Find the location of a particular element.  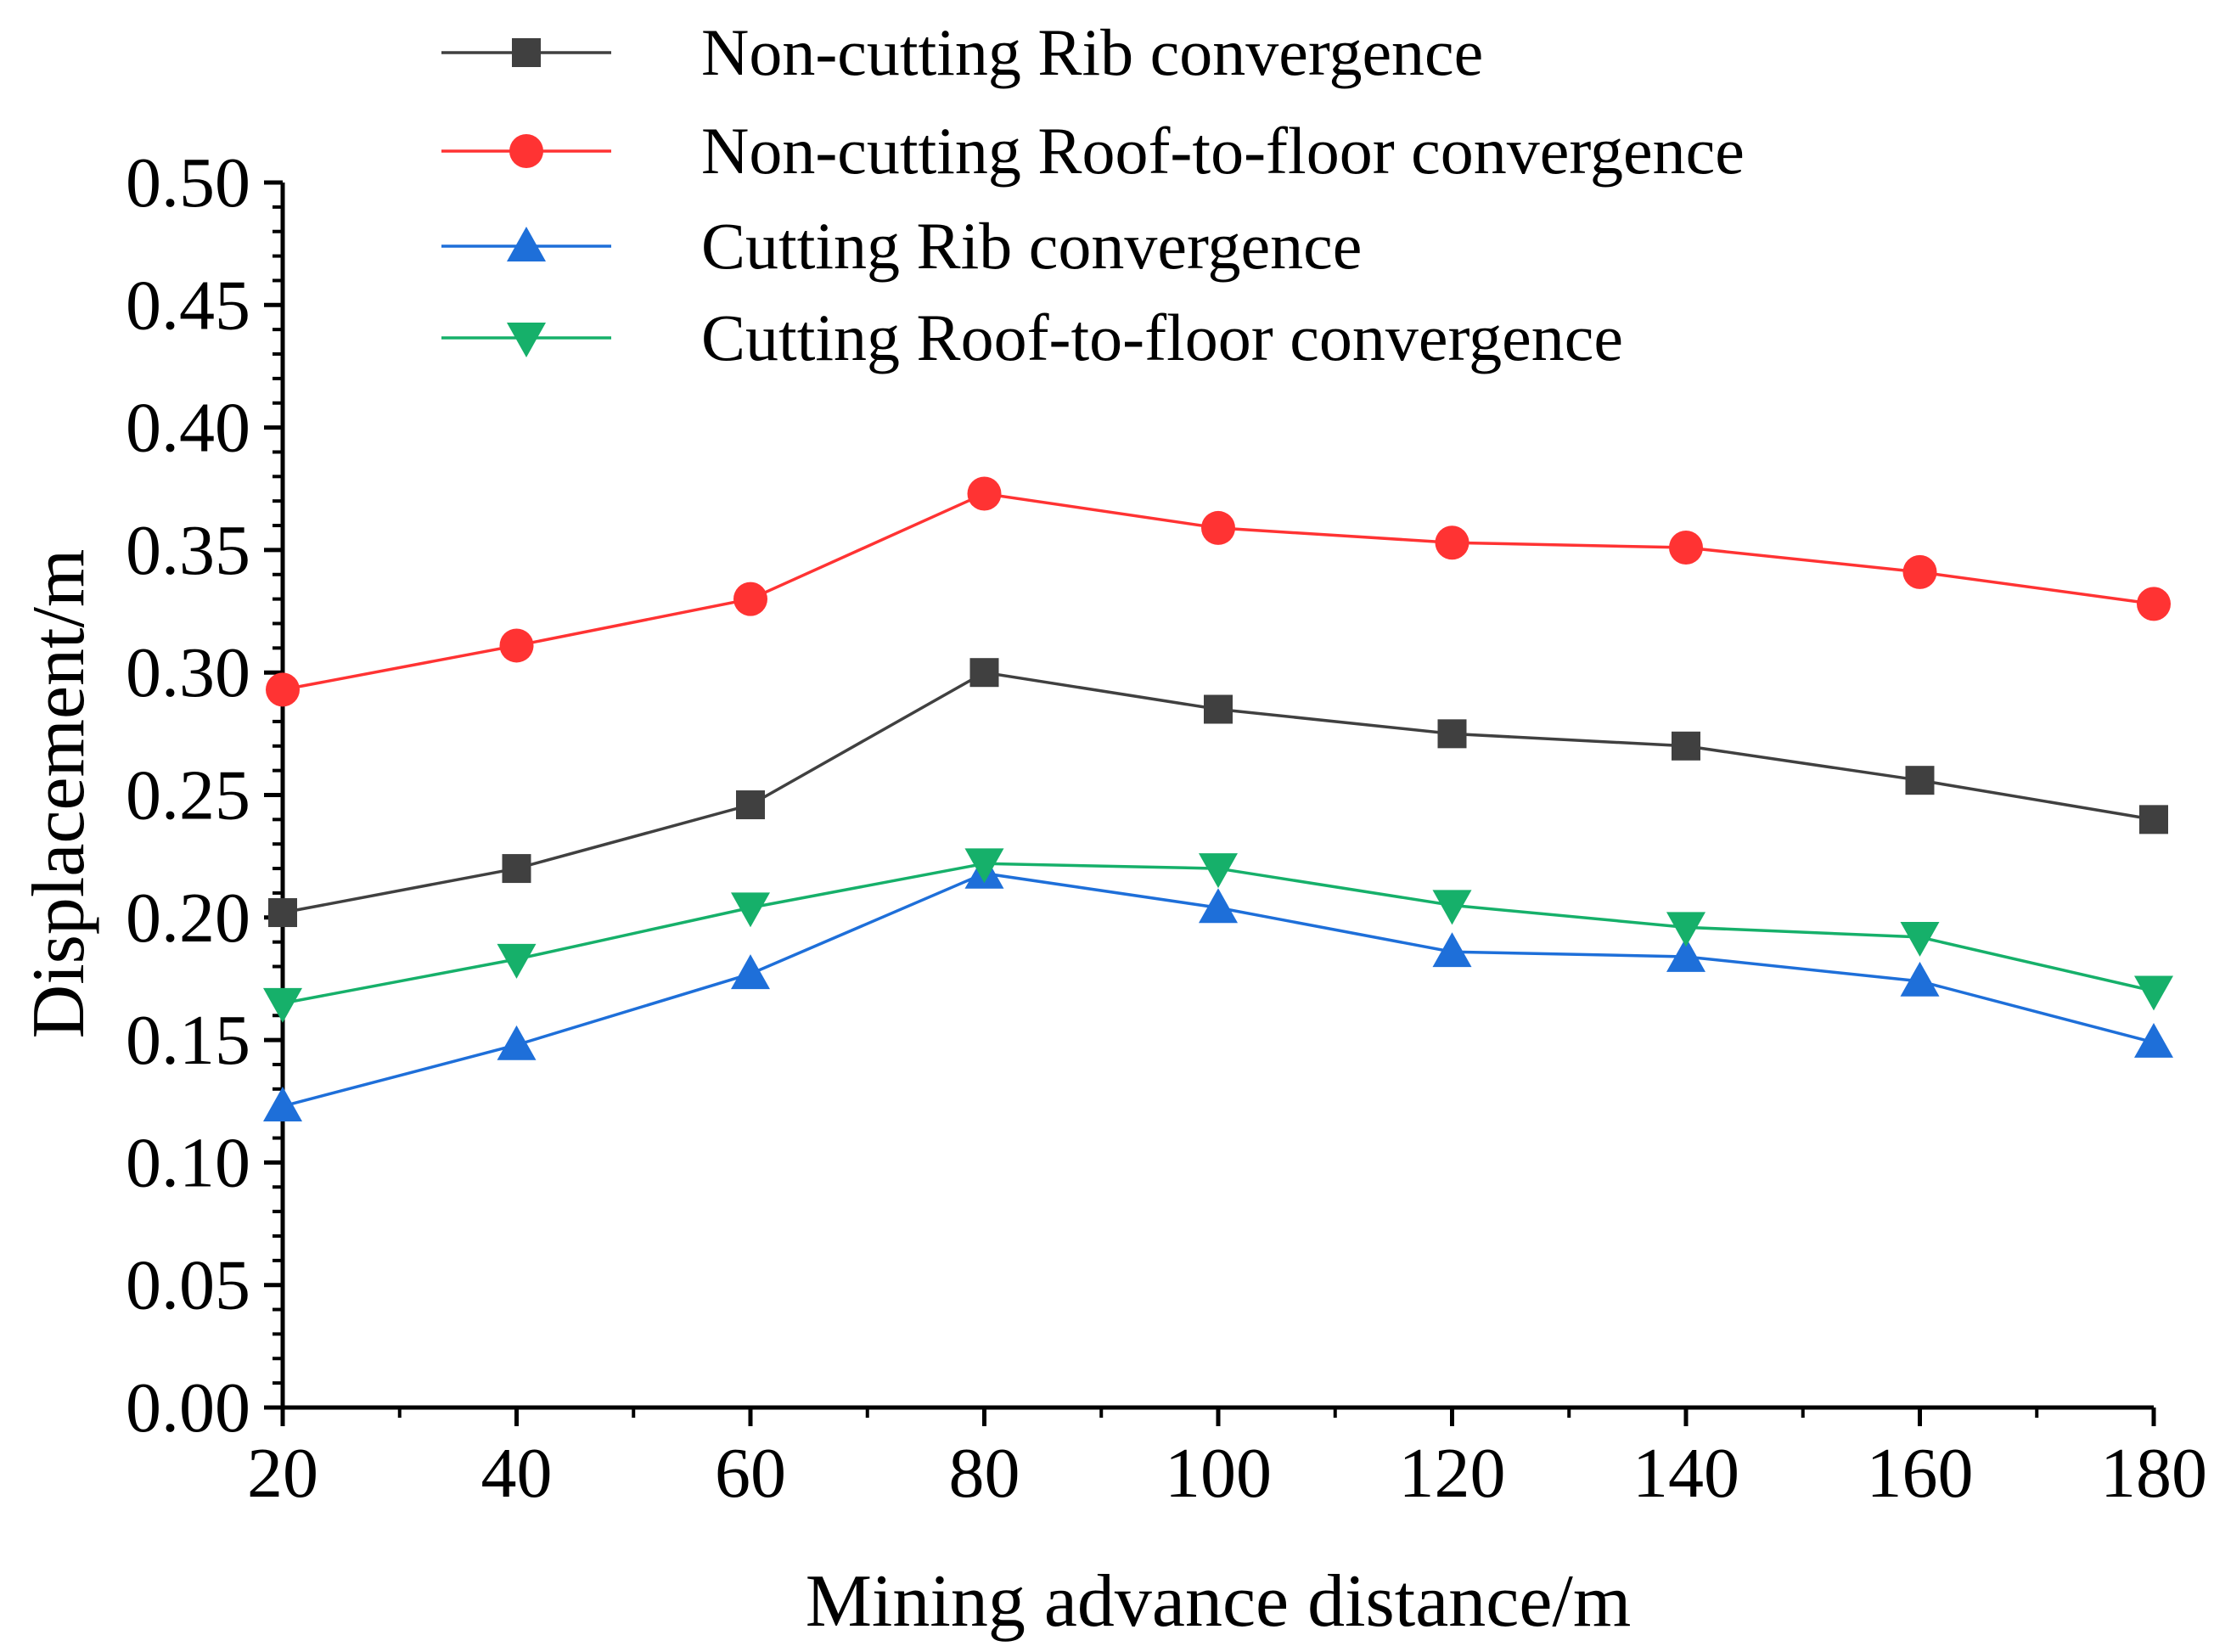

y-tick-label: 0.35 is located at coordinates (188, 550).